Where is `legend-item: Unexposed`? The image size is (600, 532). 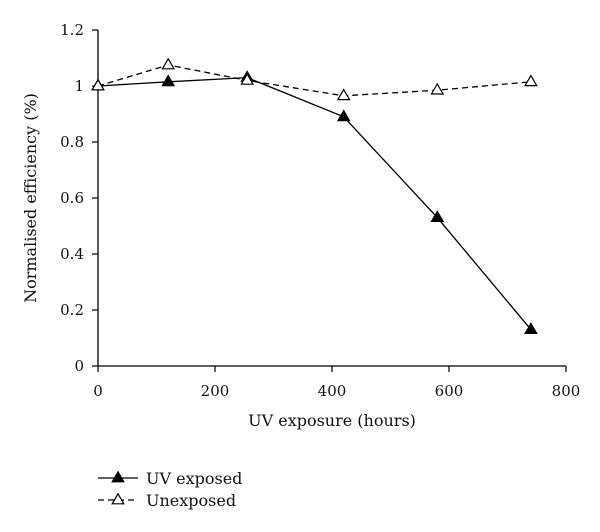 legend-item: Unexposed is located at coordinates (167, 500).